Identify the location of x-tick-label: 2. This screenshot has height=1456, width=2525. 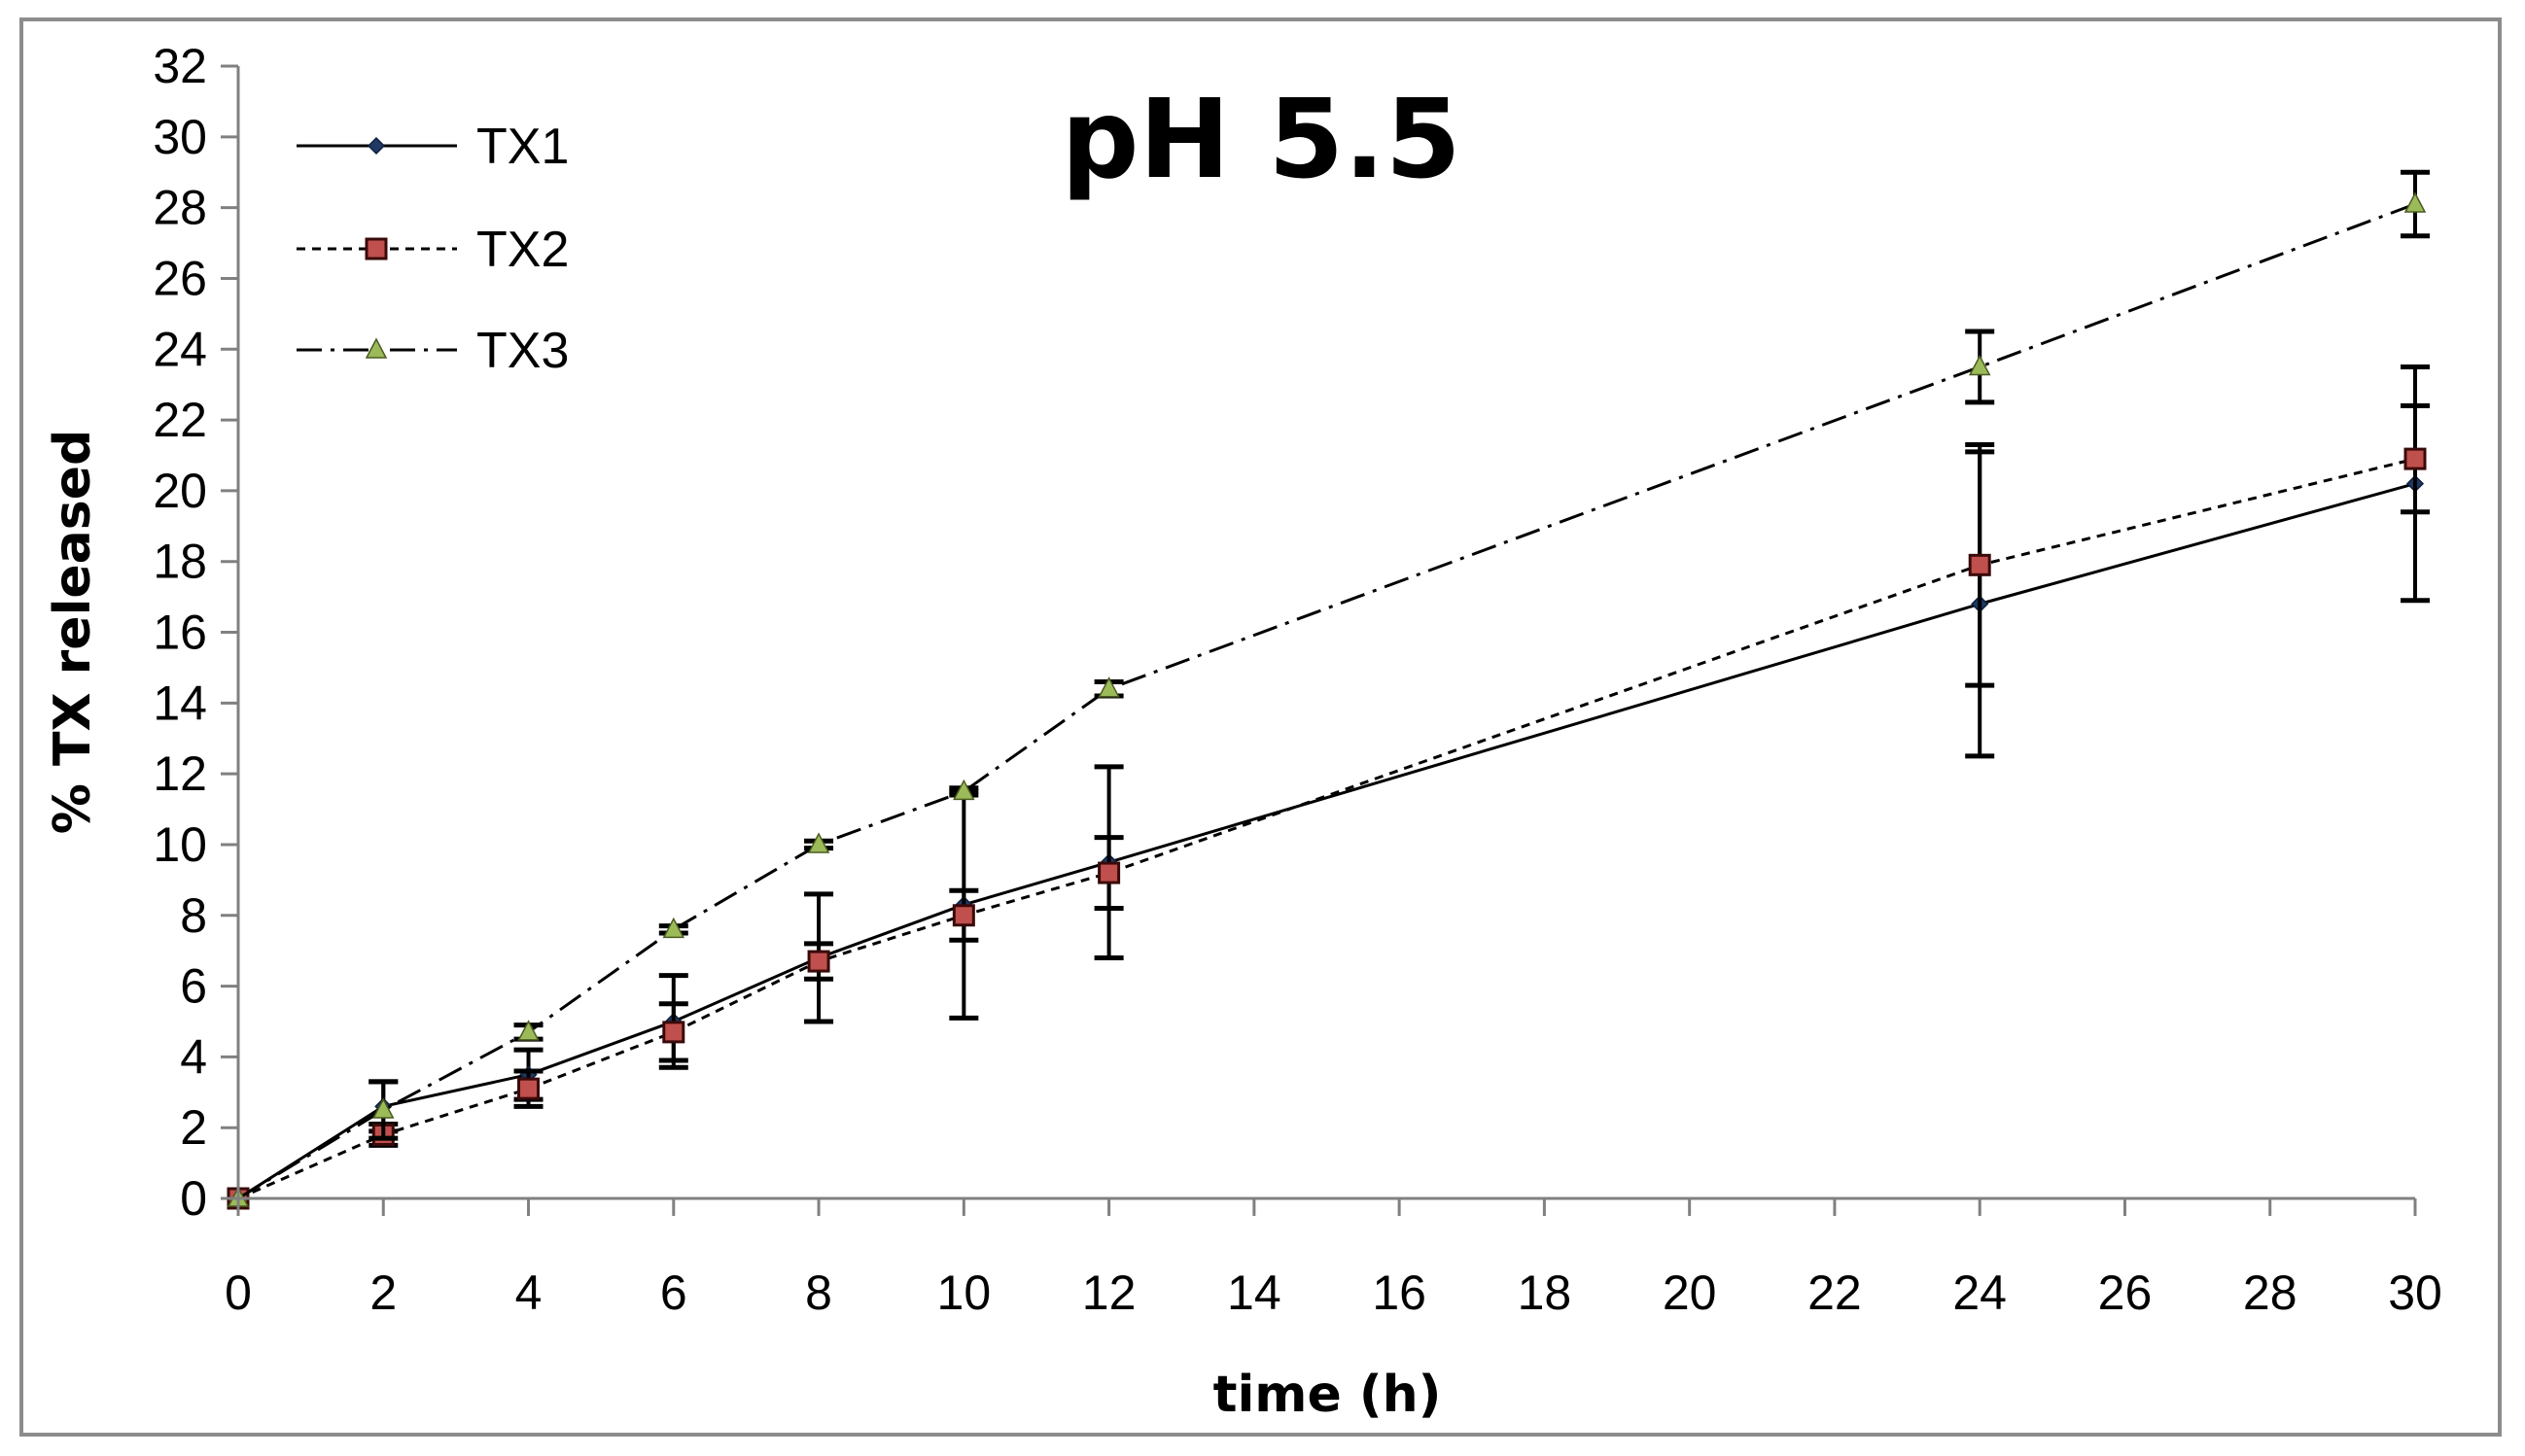
(383, 1292).